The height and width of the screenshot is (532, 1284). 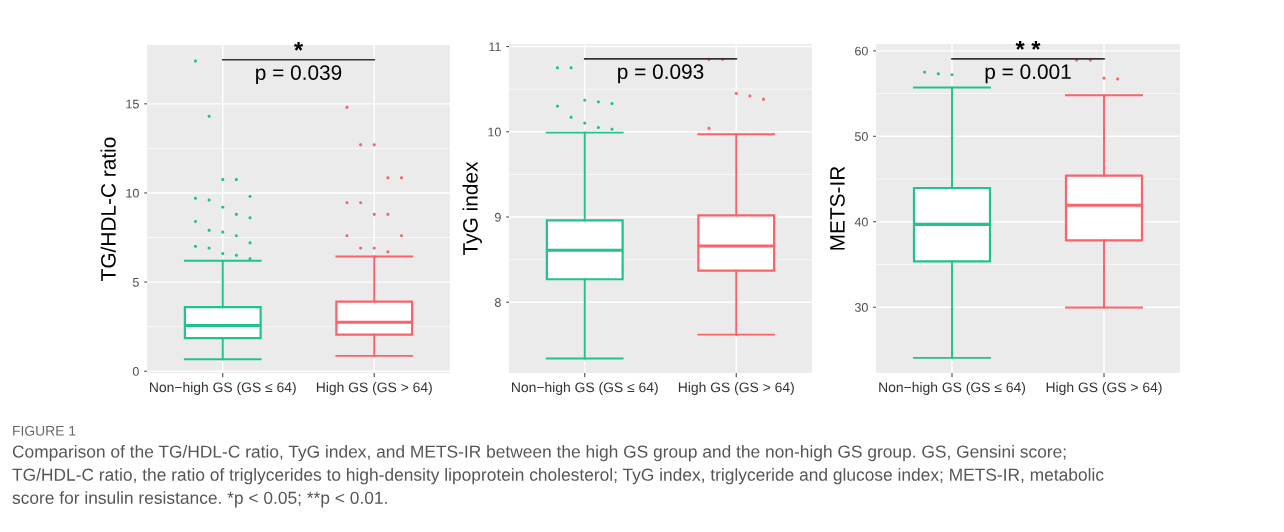 What do you see at coordinates (861, 136) in the screenshot?
I see `y-tick-label: 50` at bounding box center [861, 136].